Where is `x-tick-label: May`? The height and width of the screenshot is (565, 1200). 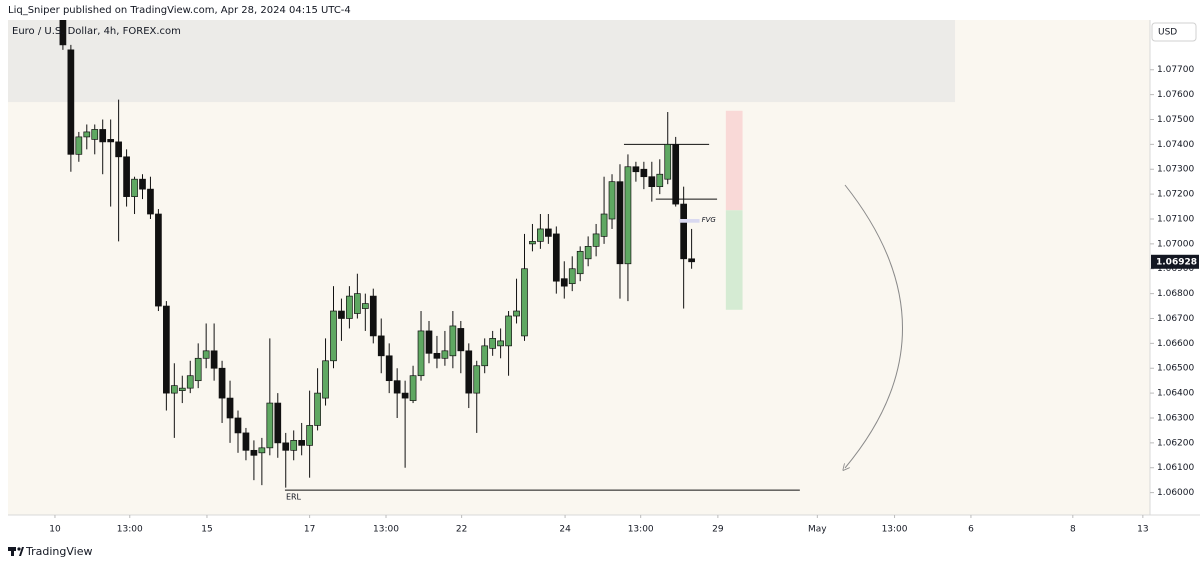 x-tick-label: May is located at coordinates (817, 530).